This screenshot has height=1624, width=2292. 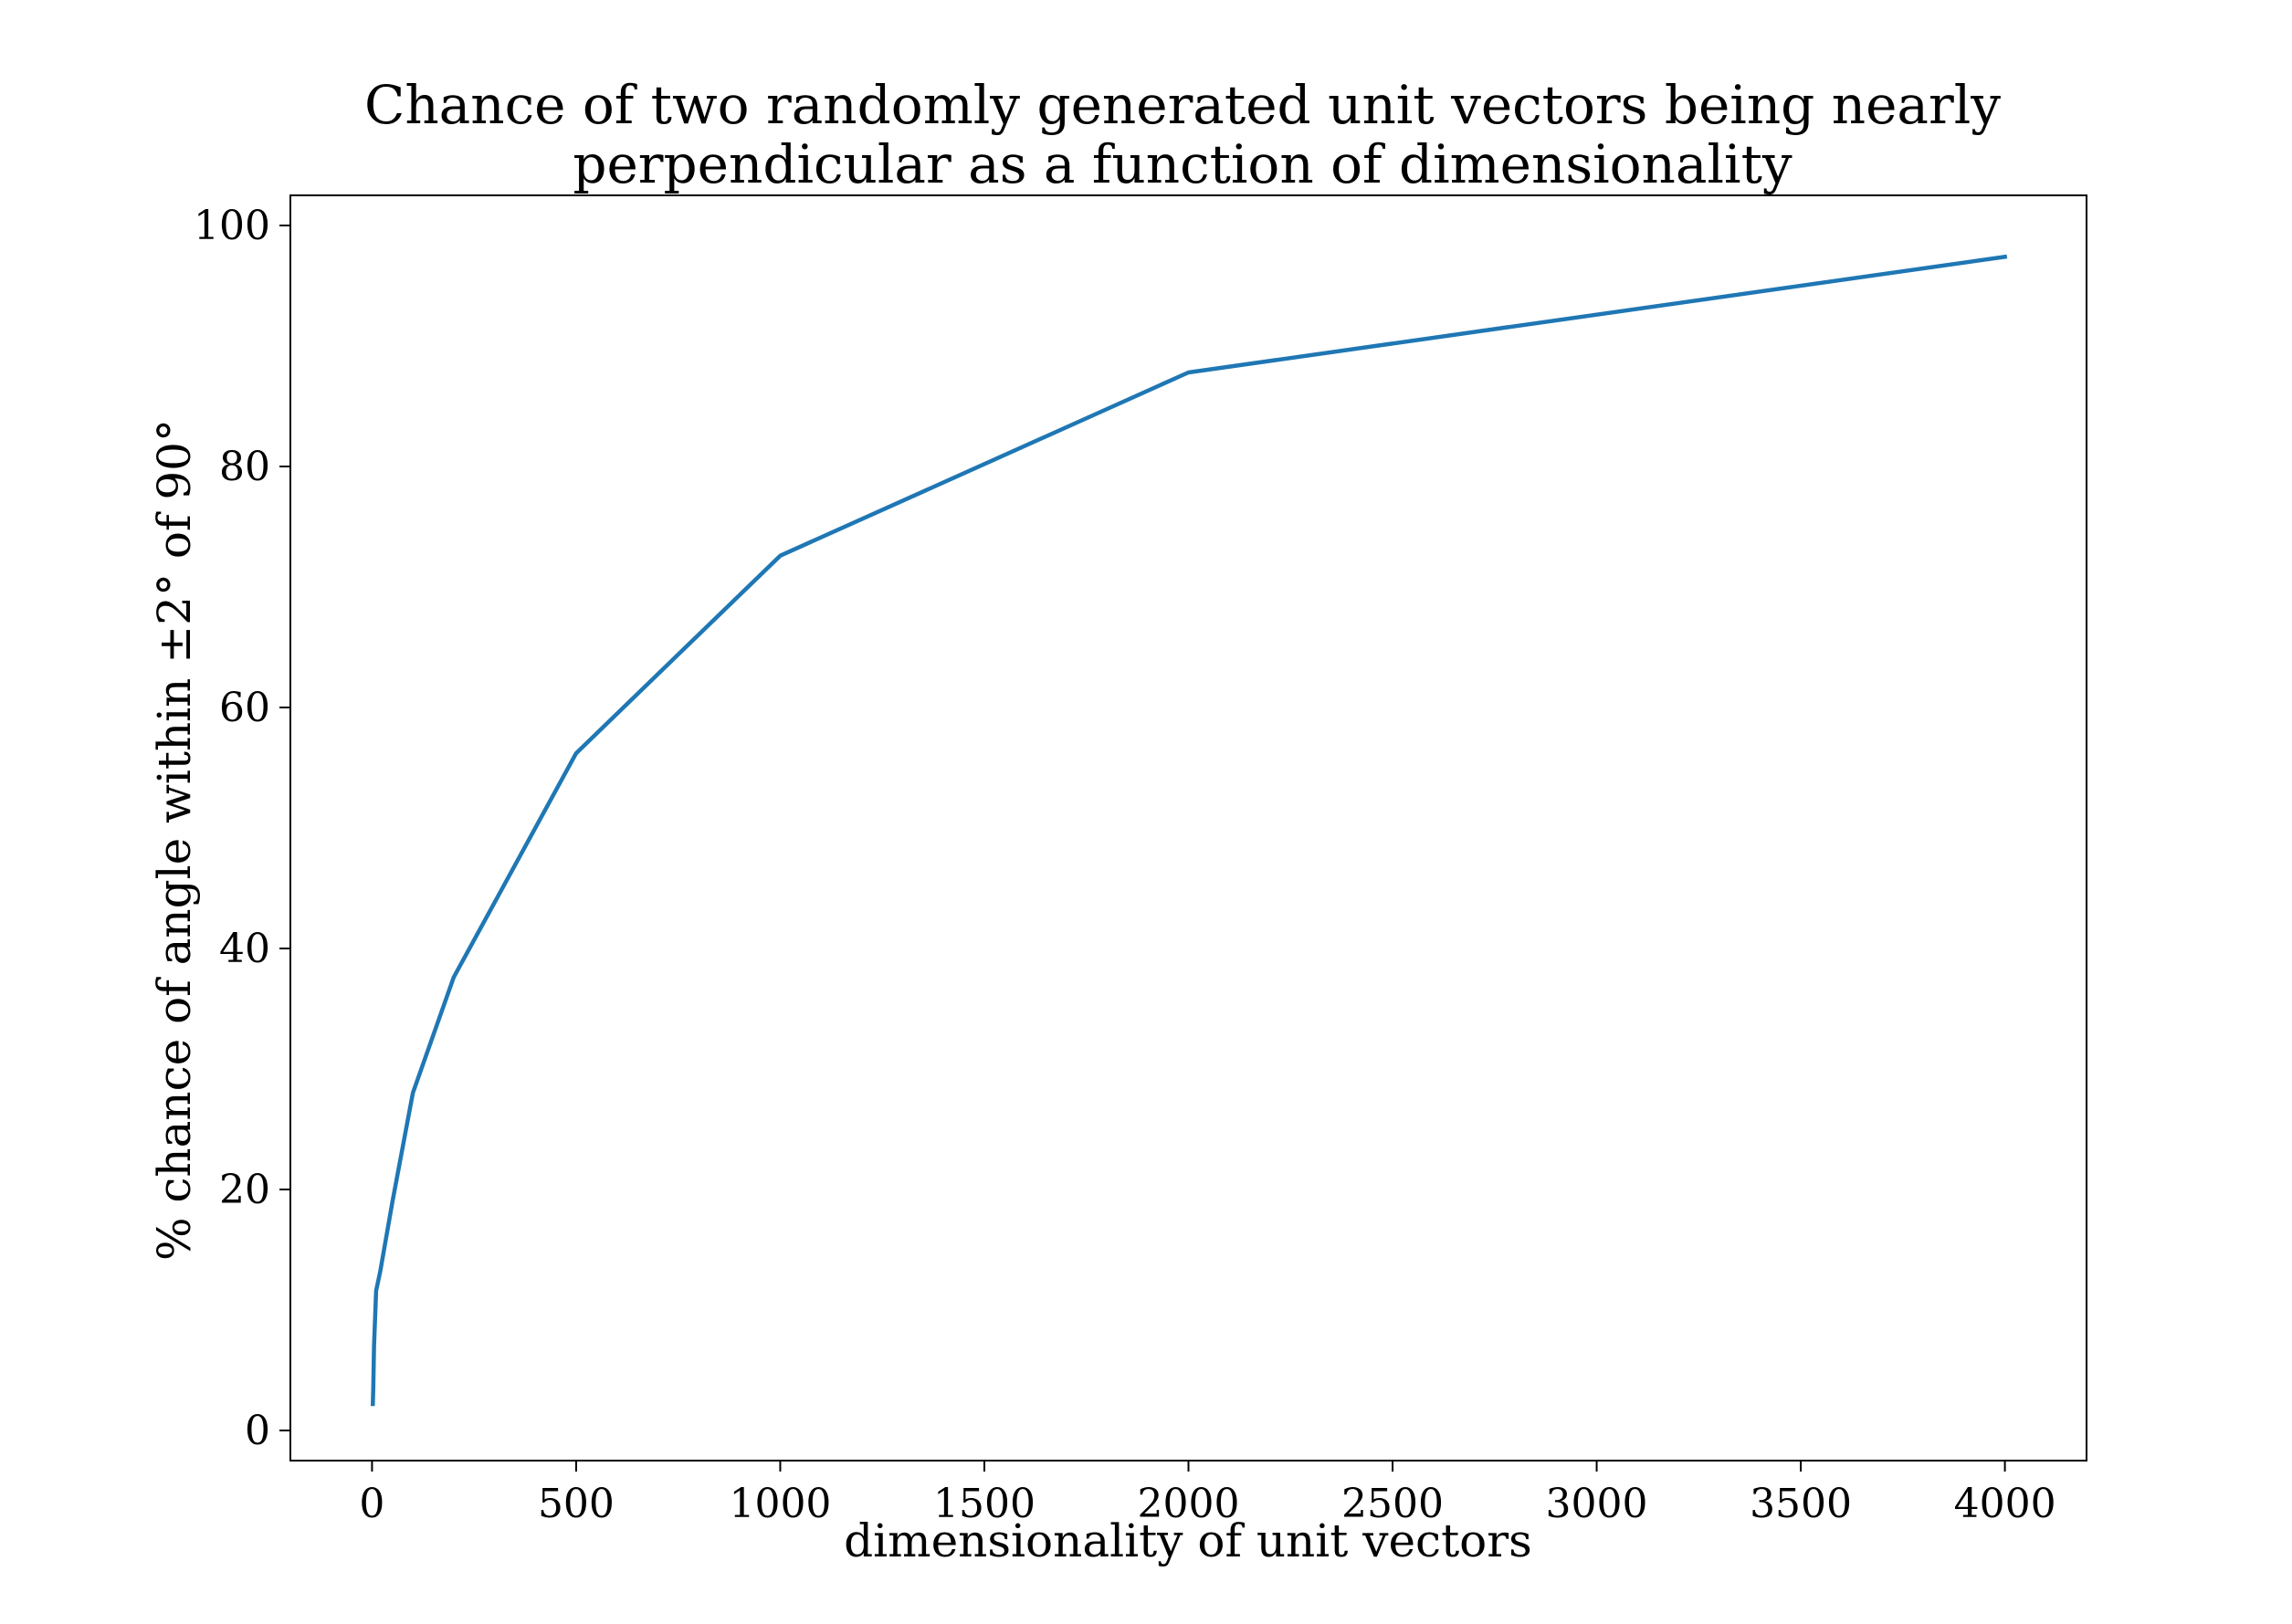 I want to click on x-tick-label: 1000, so click(x=780, y=1504).